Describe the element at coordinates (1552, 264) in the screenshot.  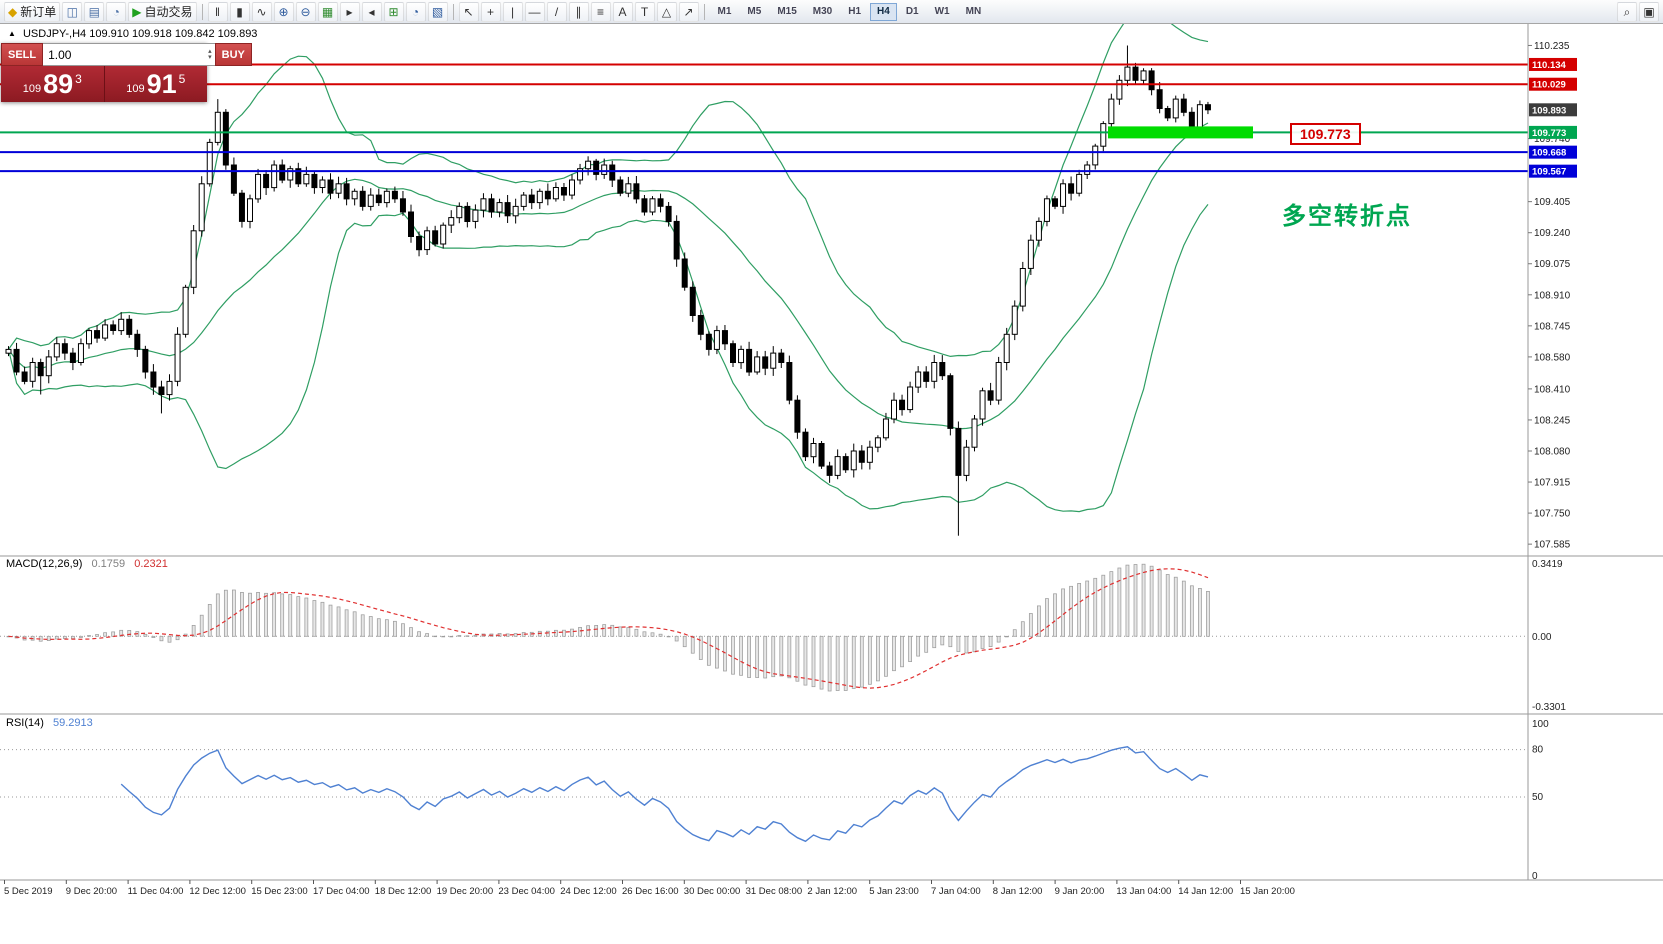
I see `svg-text: 109.075` at that location.